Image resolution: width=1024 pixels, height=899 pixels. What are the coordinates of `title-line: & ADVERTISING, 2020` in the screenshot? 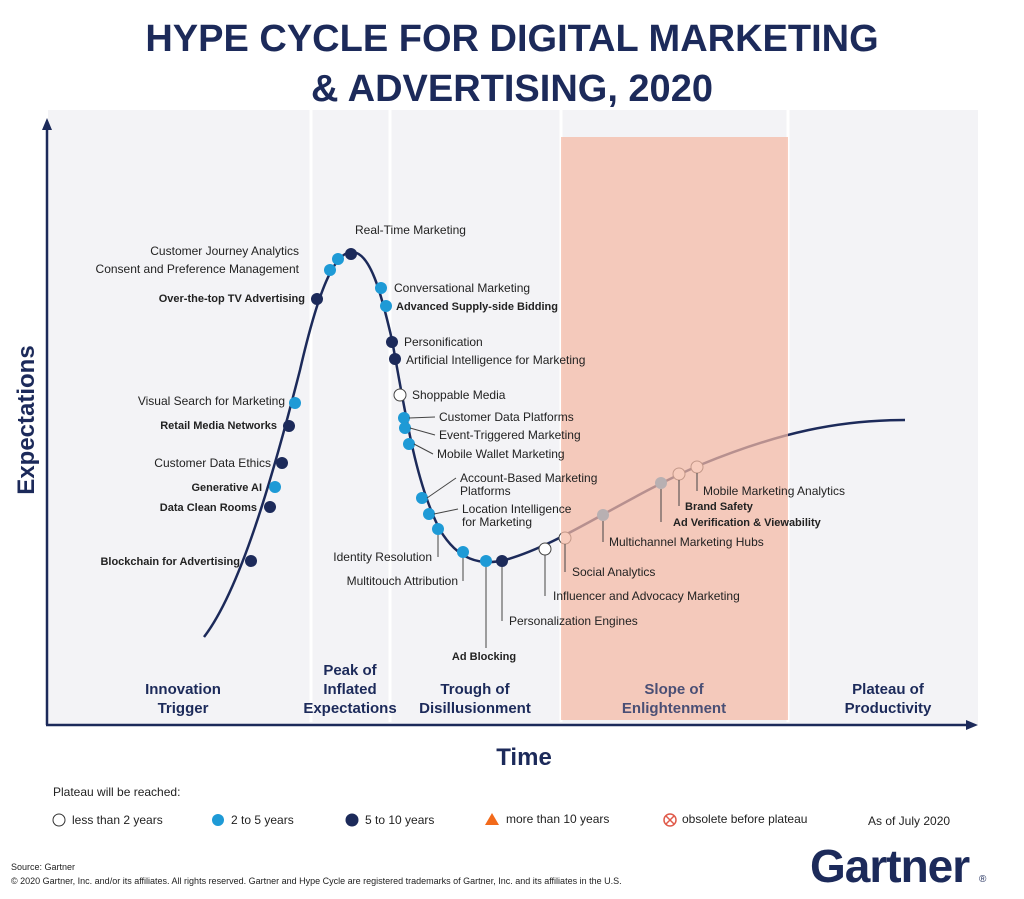 It's located at (512, 89).